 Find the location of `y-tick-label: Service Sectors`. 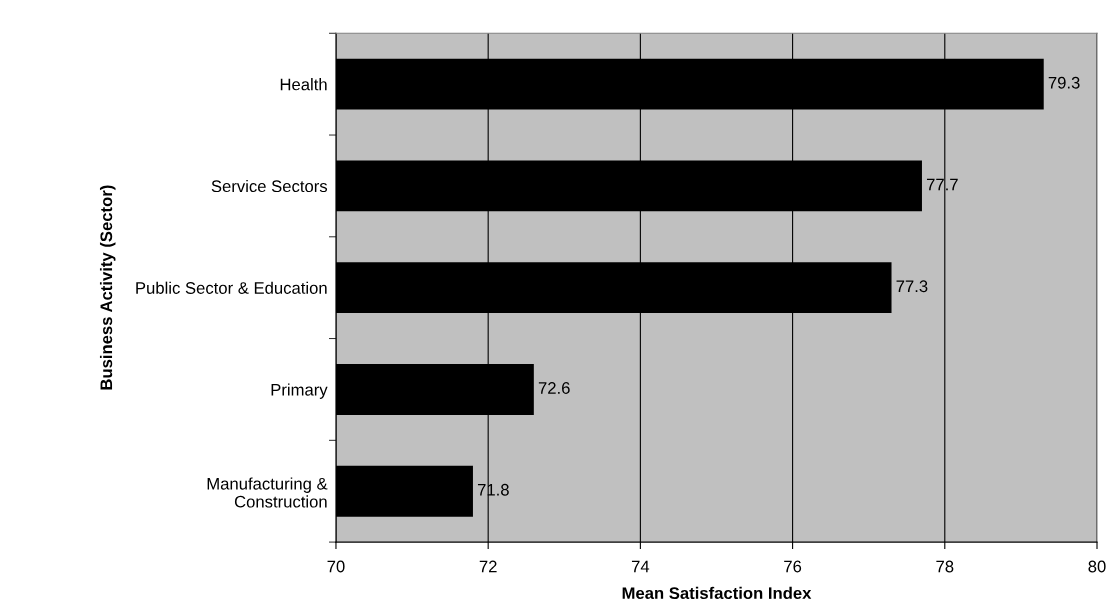

y-tick-label: Service Sectors is located at coordinates (269, 186).